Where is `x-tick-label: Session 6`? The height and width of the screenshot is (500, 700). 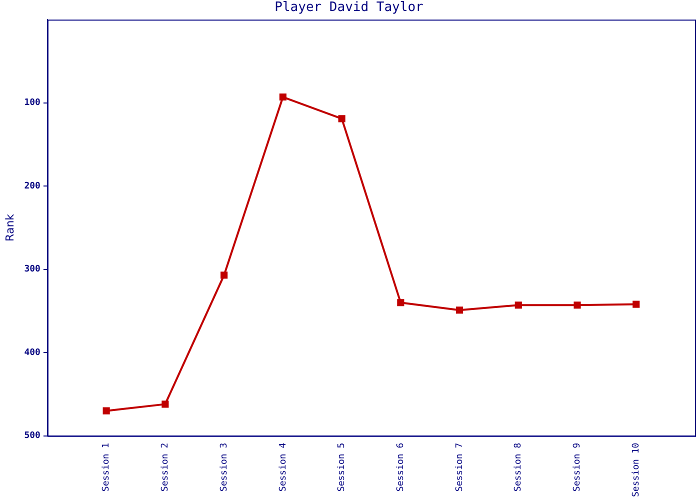
x-tick-label: Session 6 is located at coordinates (401, 467).